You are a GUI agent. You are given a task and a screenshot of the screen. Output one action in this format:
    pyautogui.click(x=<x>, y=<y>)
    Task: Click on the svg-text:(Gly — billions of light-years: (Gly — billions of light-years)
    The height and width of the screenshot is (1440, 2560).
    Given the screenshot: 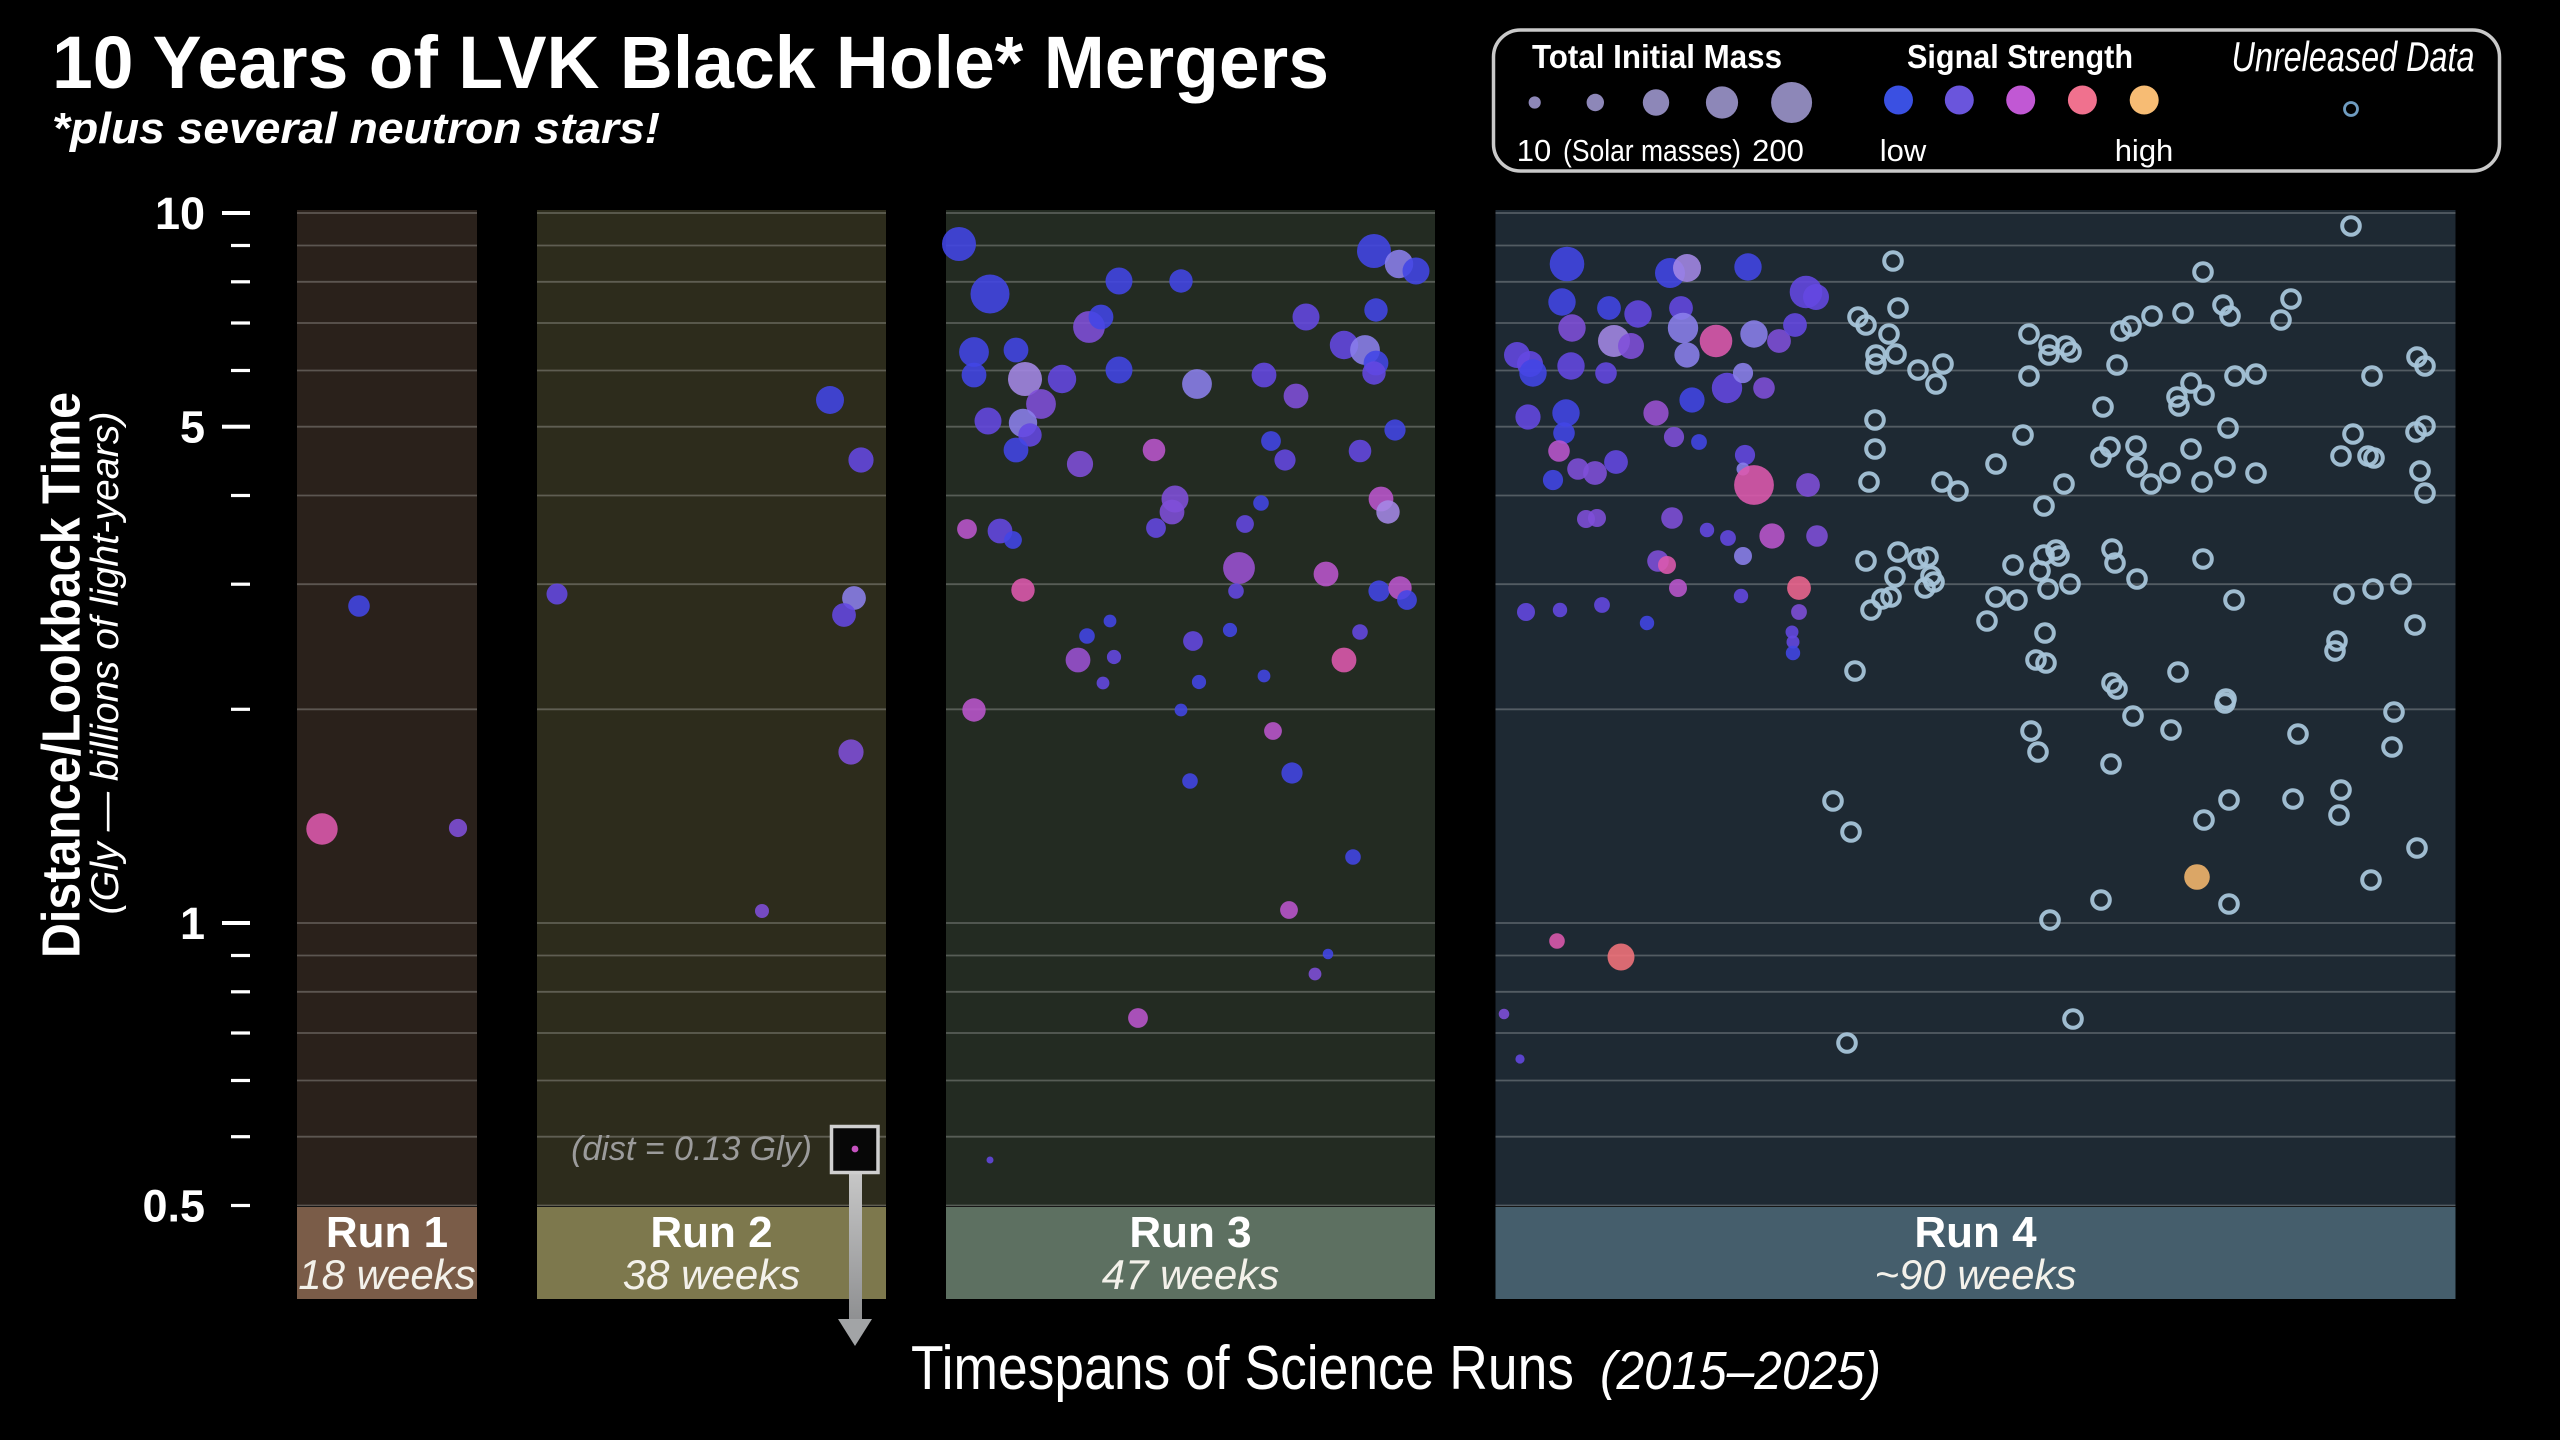 What is the action you would take?
    pyautogui.click(x=105, y=663)
    